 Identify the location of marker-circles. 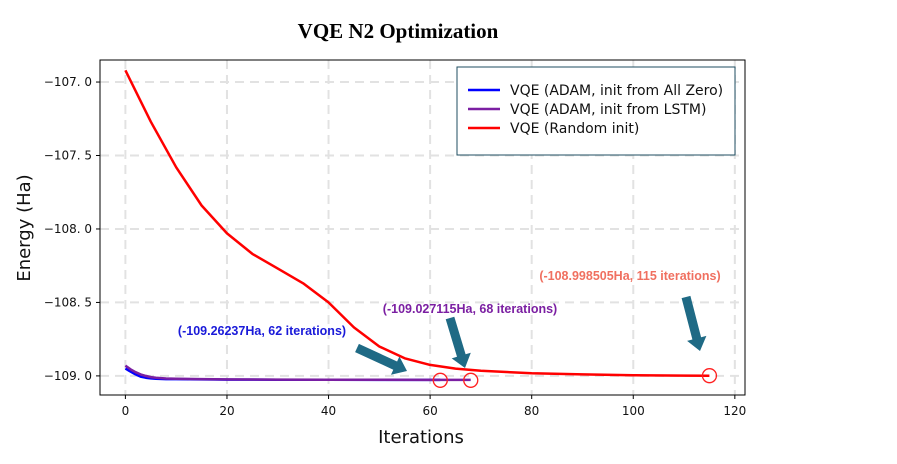
(575, 378).